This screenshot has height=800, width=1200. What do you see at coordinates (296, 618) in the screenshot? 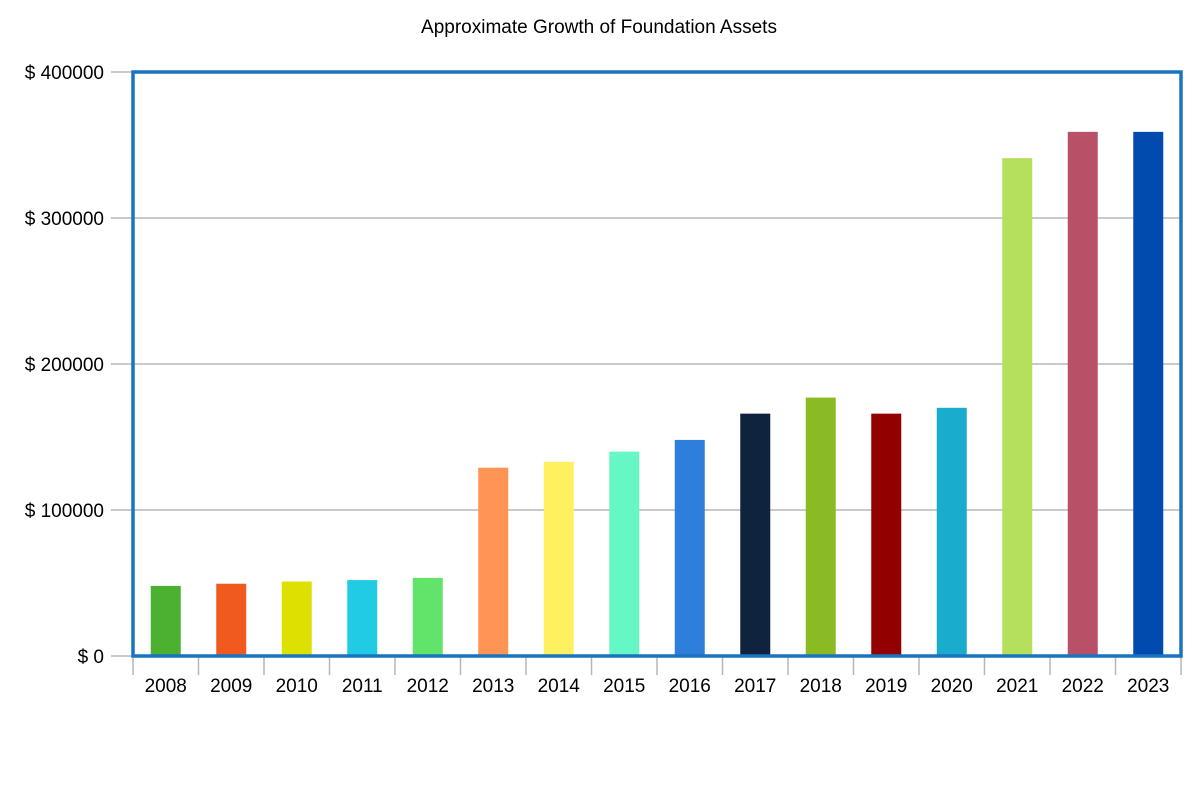
I see `bar-2010` at bounding box center [296, 618].